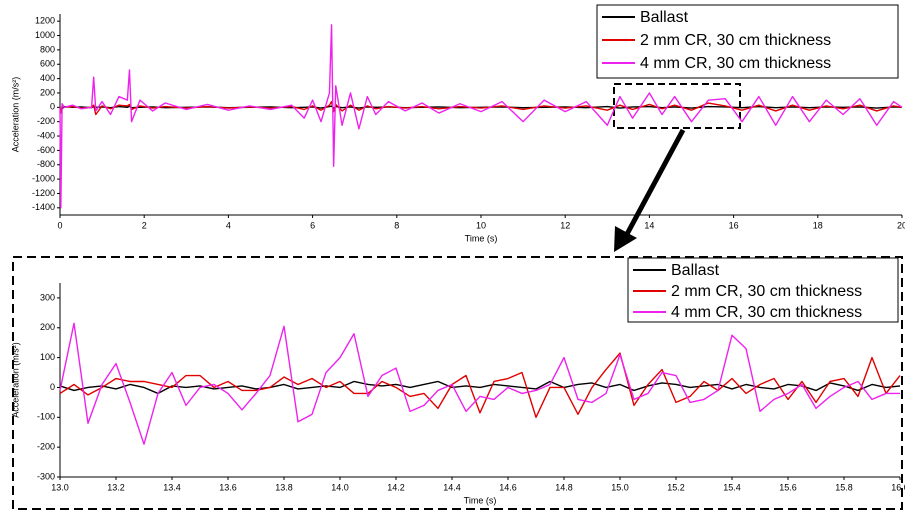 The image size is (905, 512). I want to click on x-tick-label: 13.8, so click(284, 487).